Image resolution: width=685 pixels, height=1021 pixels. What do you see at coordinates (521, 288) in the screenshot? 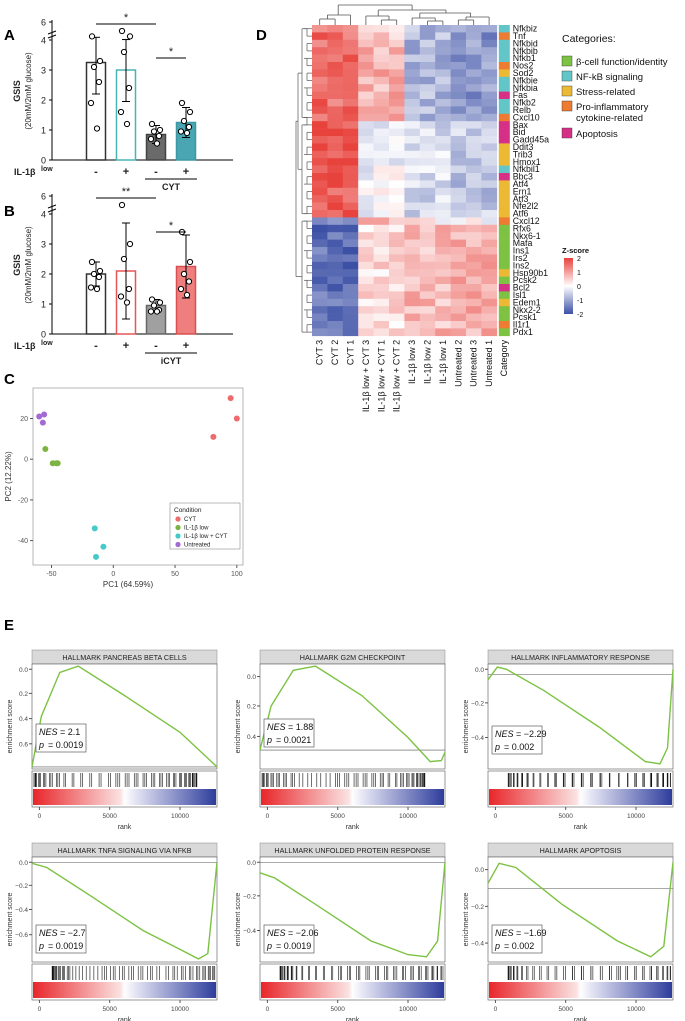
I see `gene-label: Bcl2` at bounding box center [521, 288].